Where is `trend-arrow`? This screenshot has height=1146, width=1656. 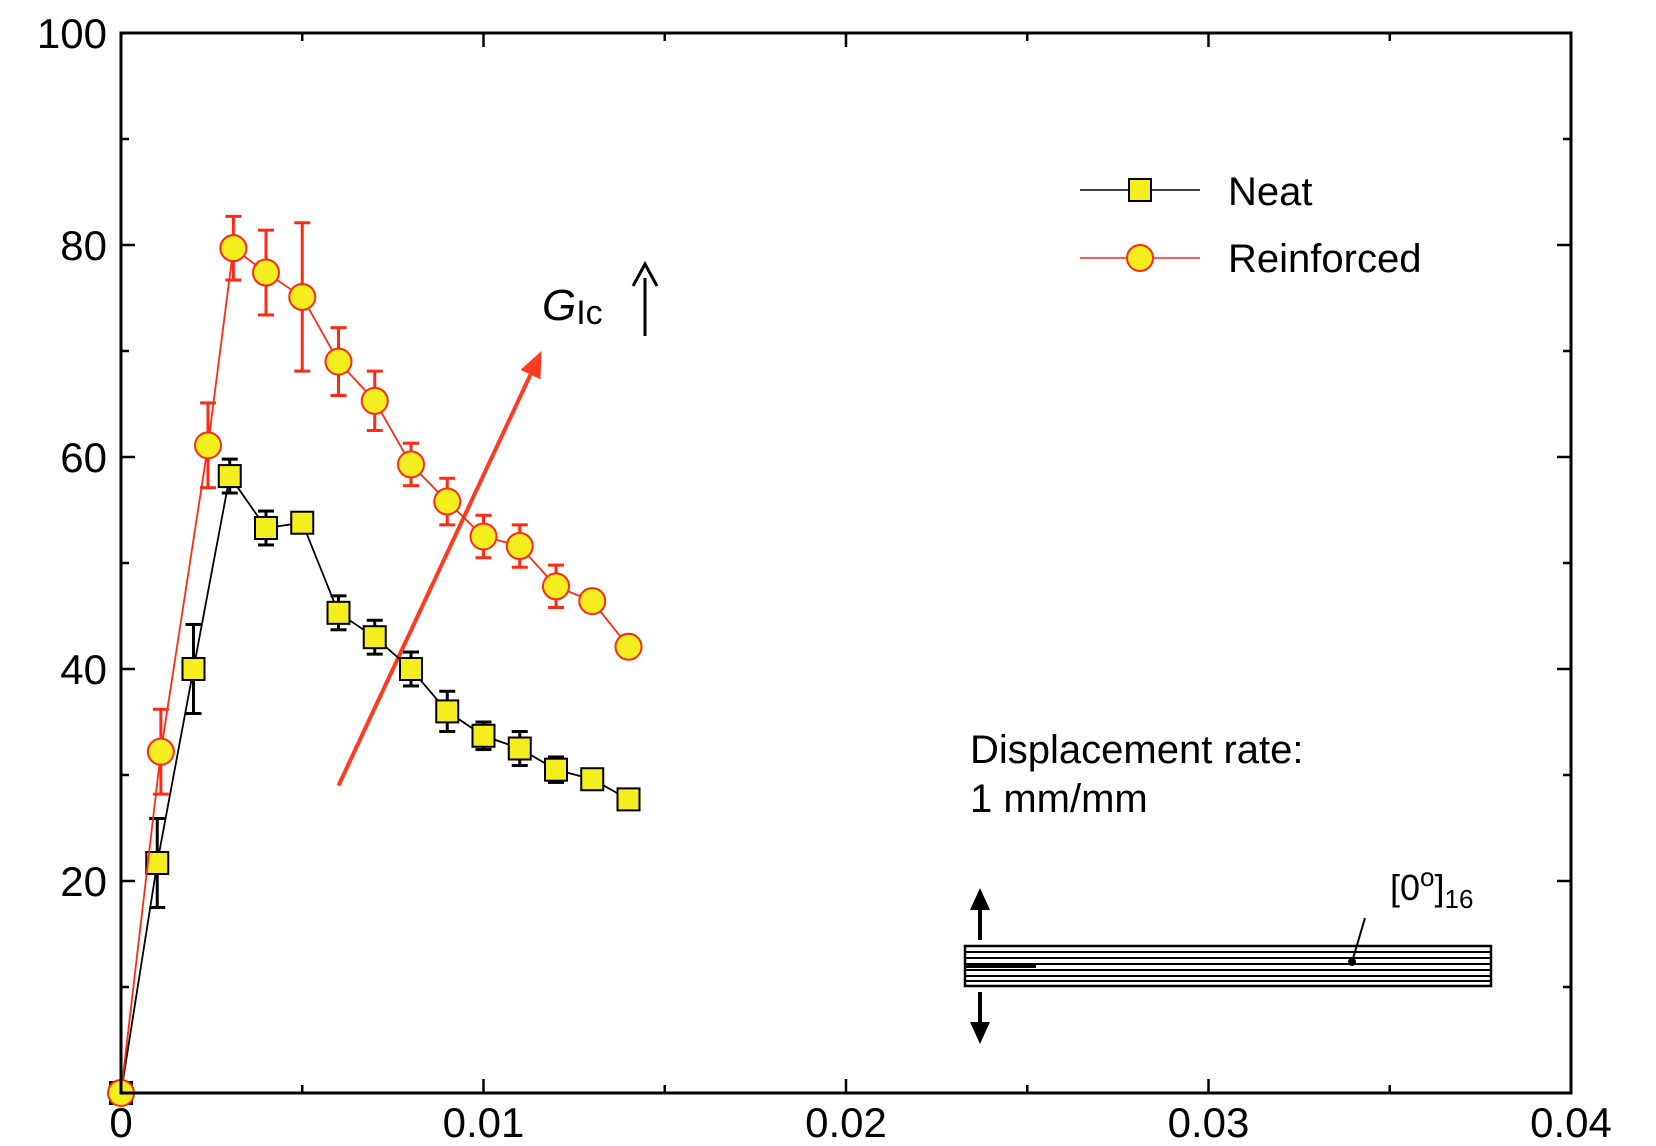 trend-arrow is located at coordinates (439, 569).